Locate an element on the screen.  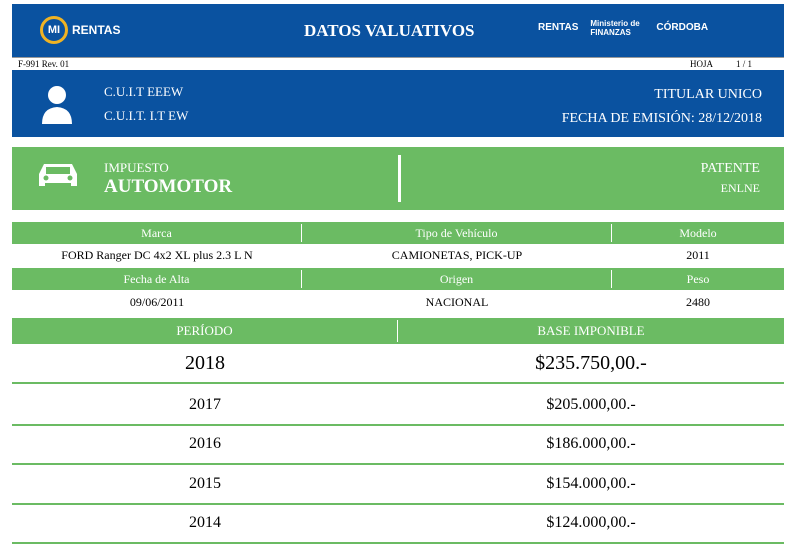
patente-value: ENLNE is located at coordinates (740, 188).